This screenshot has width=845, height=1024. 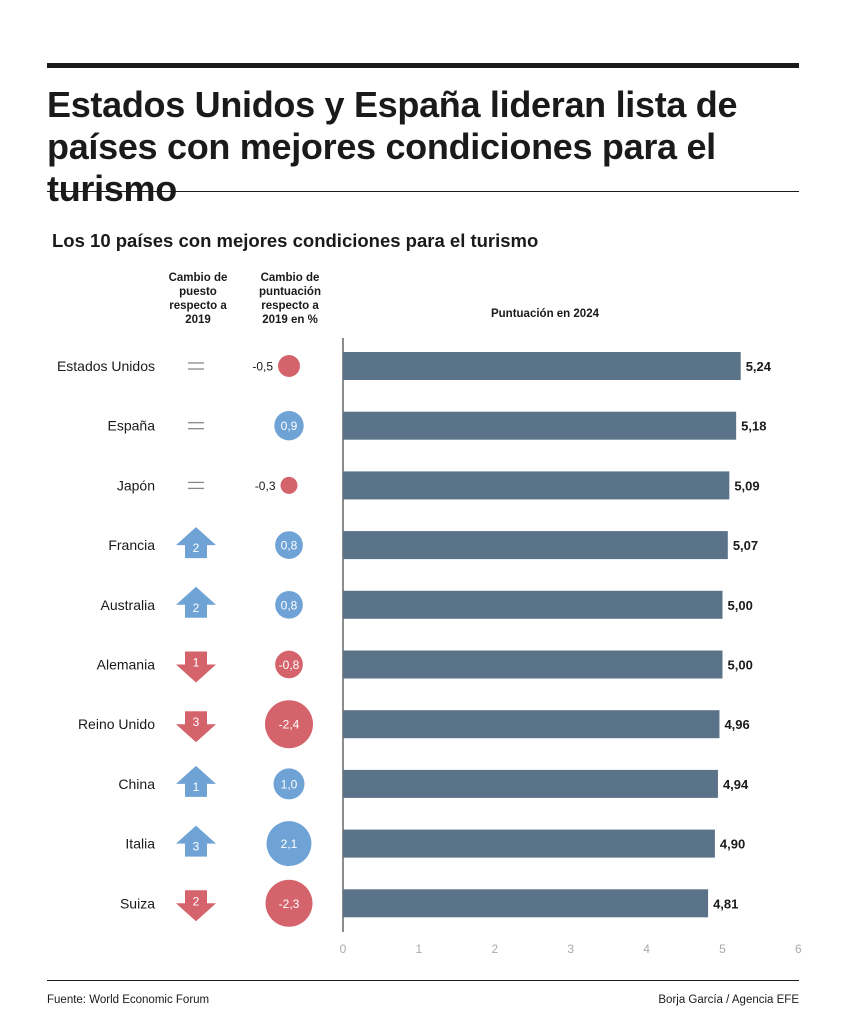 What do you see at coordinates (736, 784) in the screenshot?
I see `value-label: 4,94` at bounding box center [736, 784].